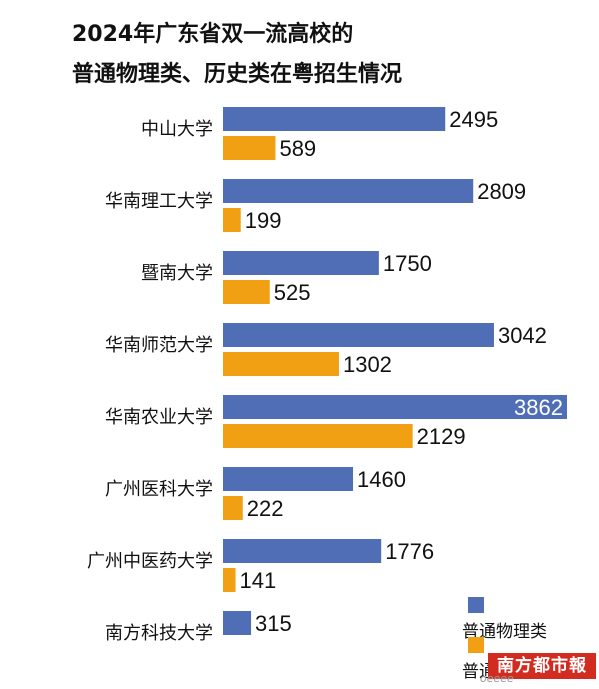 This screenshot has height=689, width=599. What do you see at coordinates (367, 364) in the screenshot?
I see `data-label: 1302` at bounding box center [367, 364].